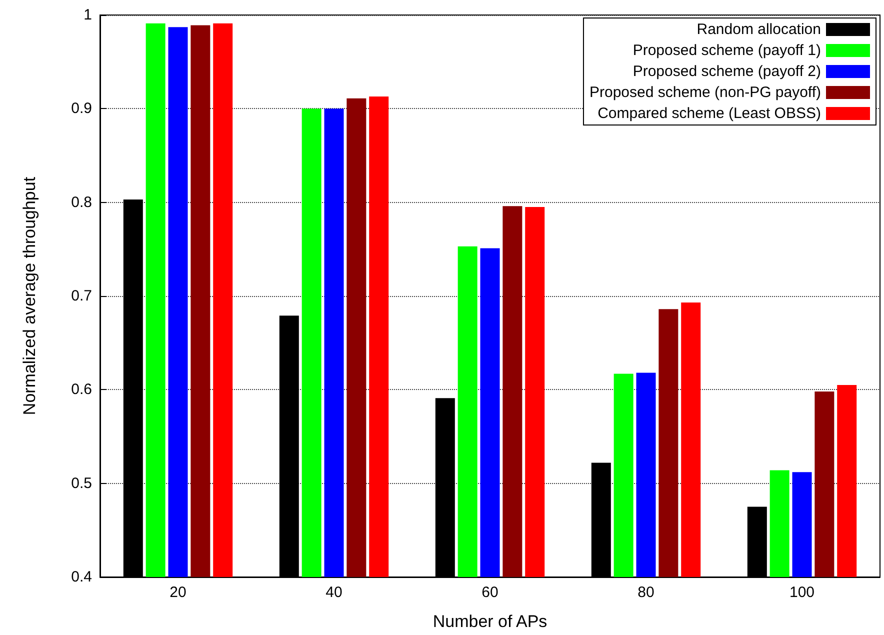  I want to click on y-axis-title: Normalized average throughput, so click(29, 296).